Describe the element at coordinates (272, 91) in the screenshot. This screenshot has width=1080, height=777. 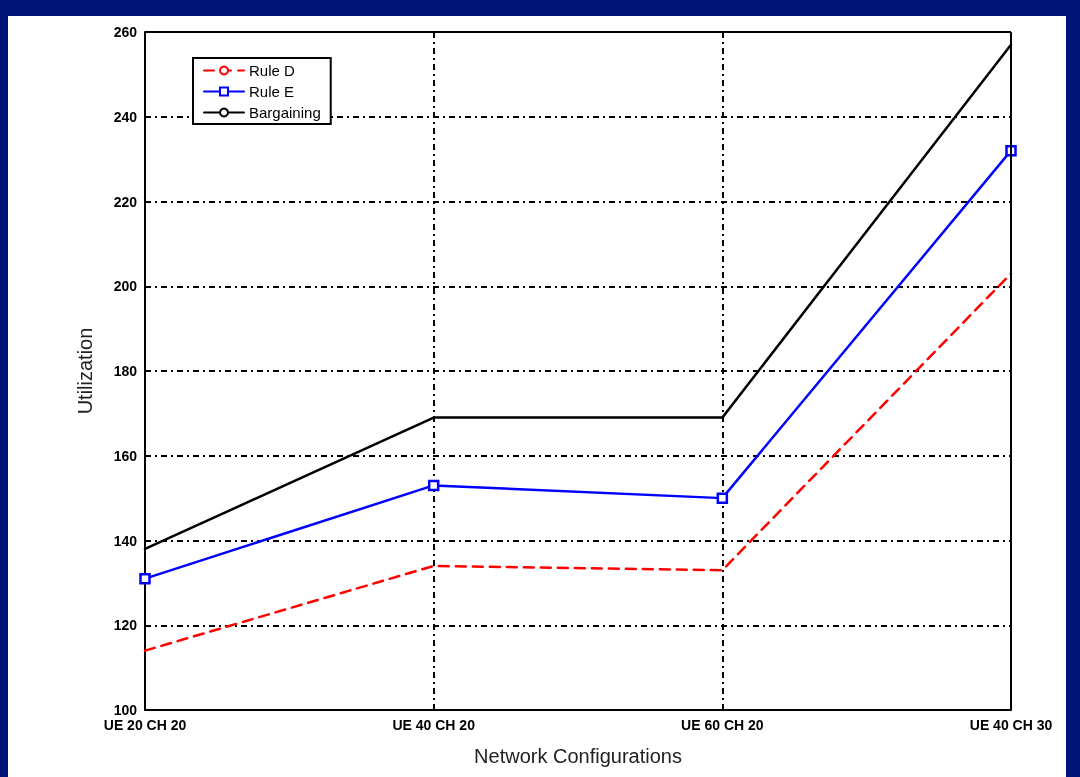
I see `legend-label: Rule E` at that location.